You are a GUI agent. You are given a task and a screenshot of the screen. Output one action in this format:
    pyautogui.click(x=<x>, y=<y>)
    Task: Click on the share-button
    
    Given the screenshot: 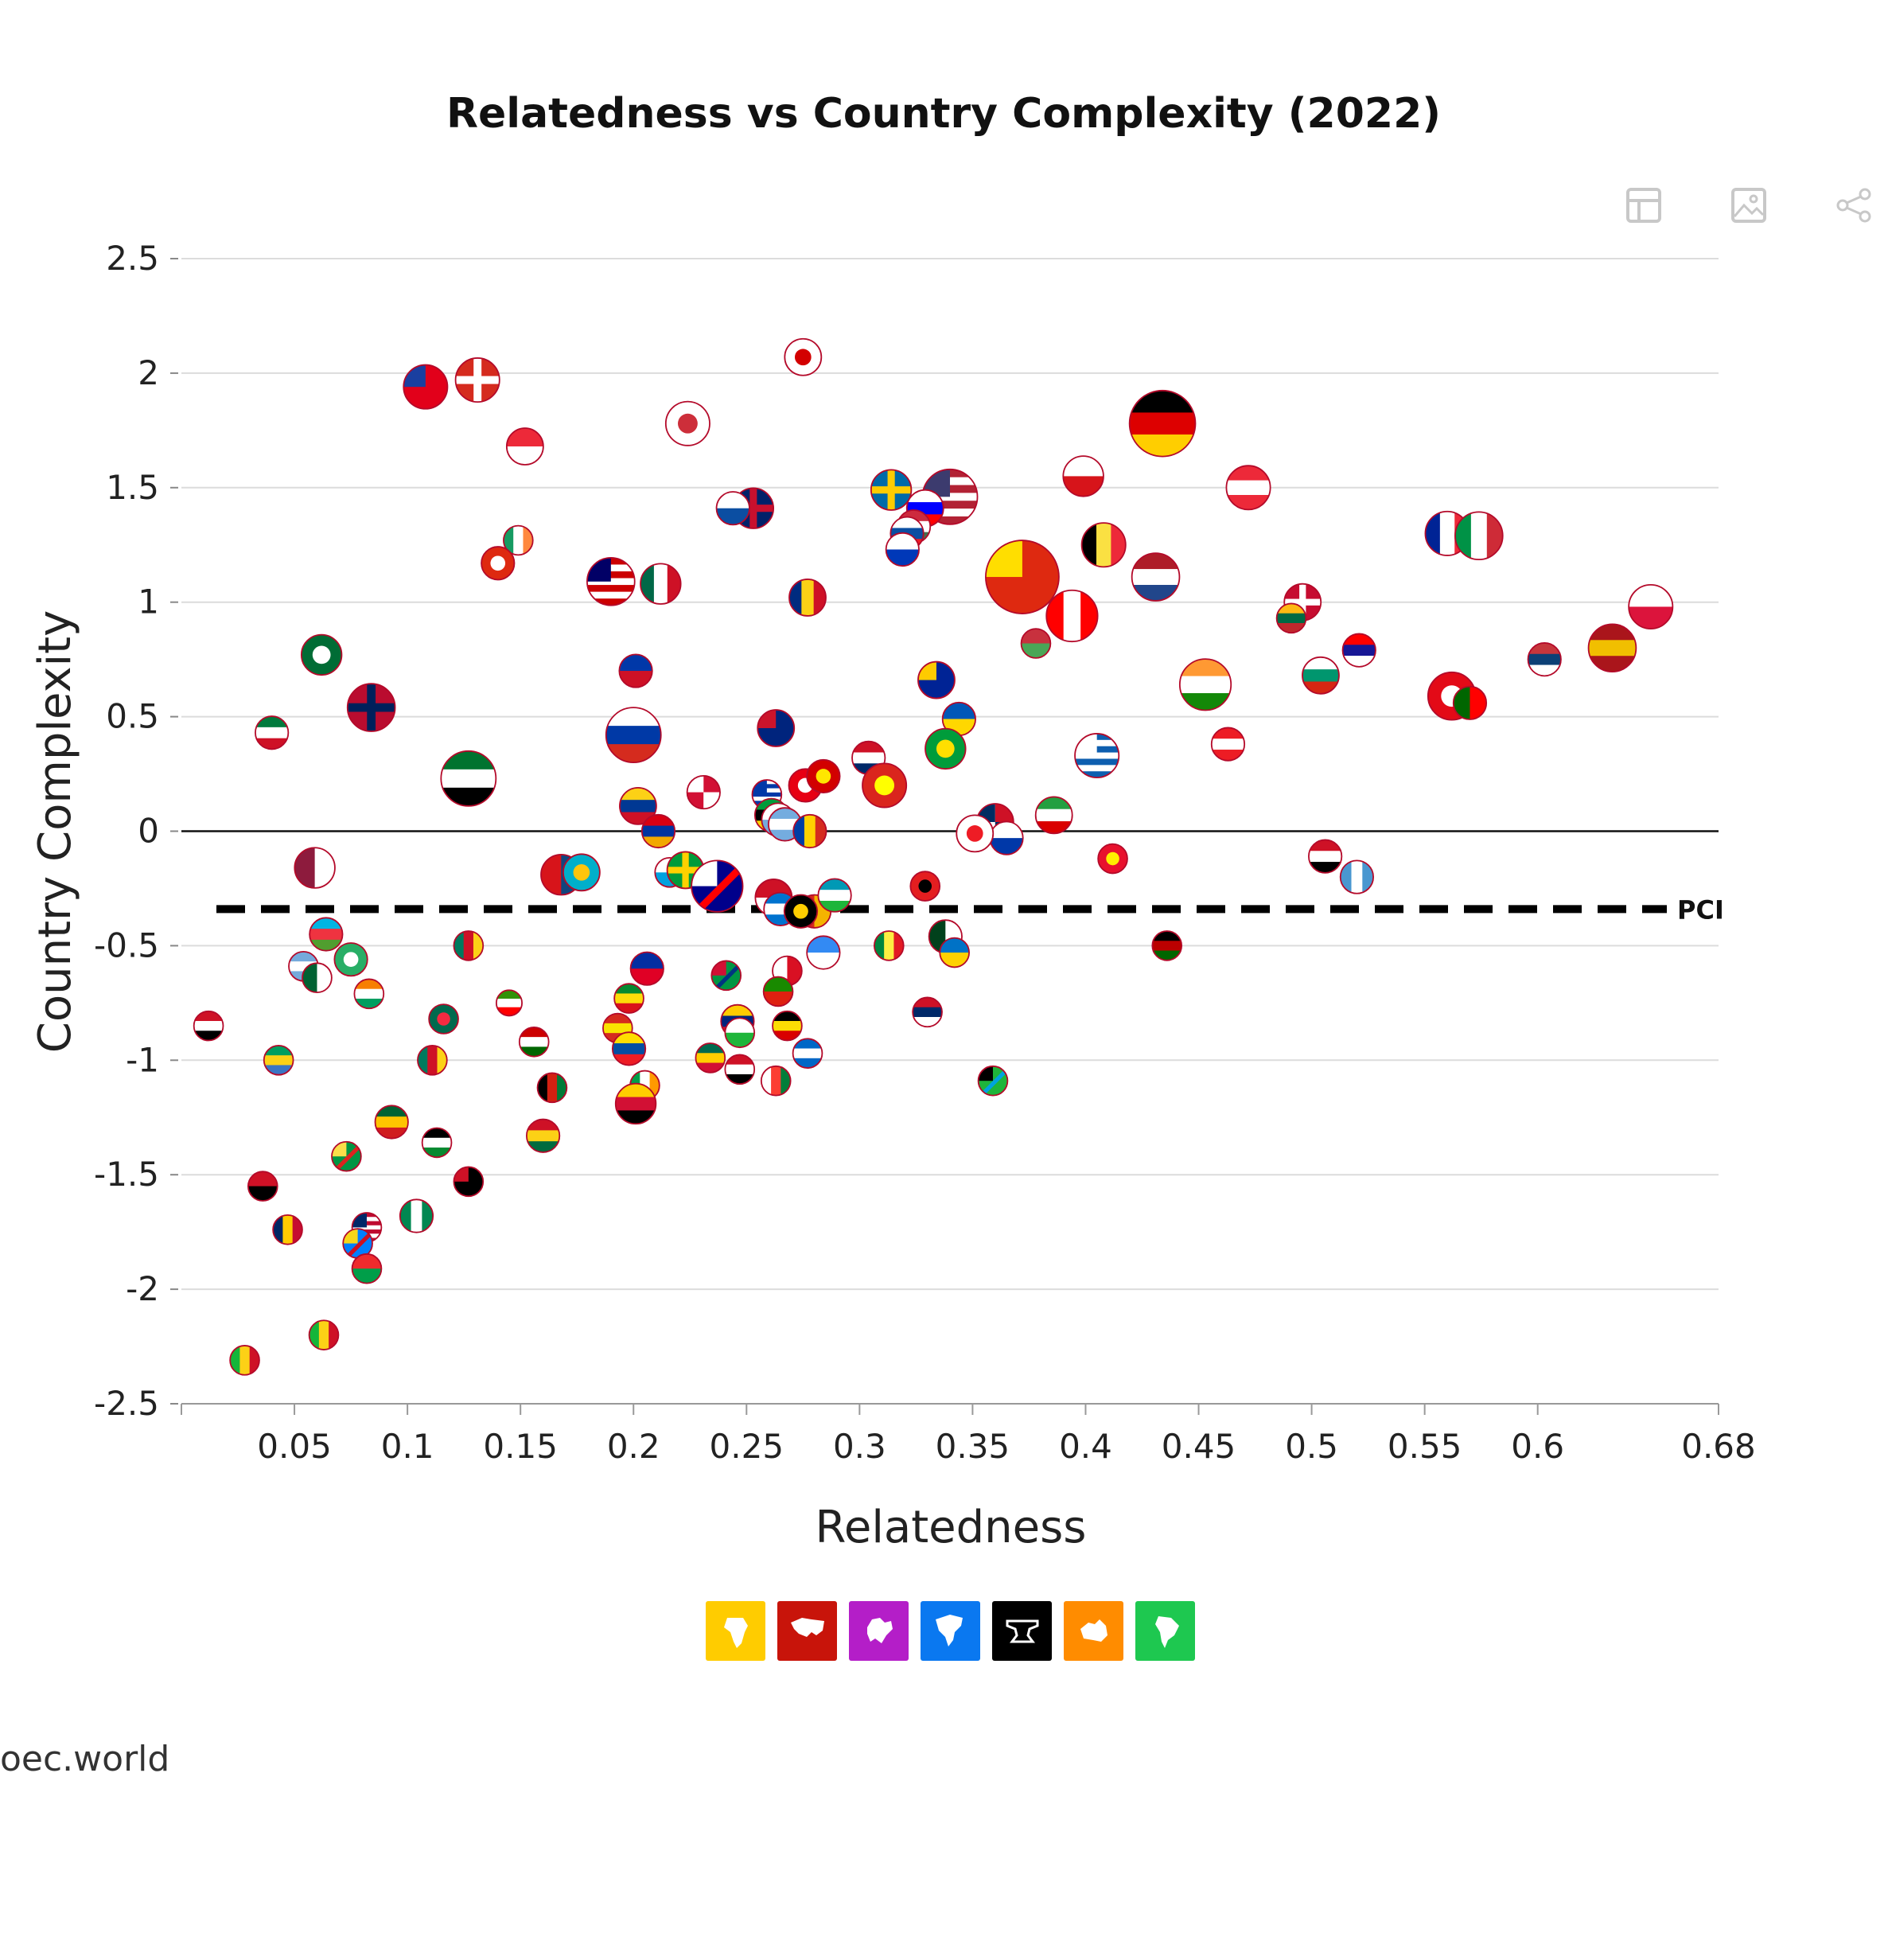 What is the action you would take?
    pyautogui.click(x=1853, y=205)
    